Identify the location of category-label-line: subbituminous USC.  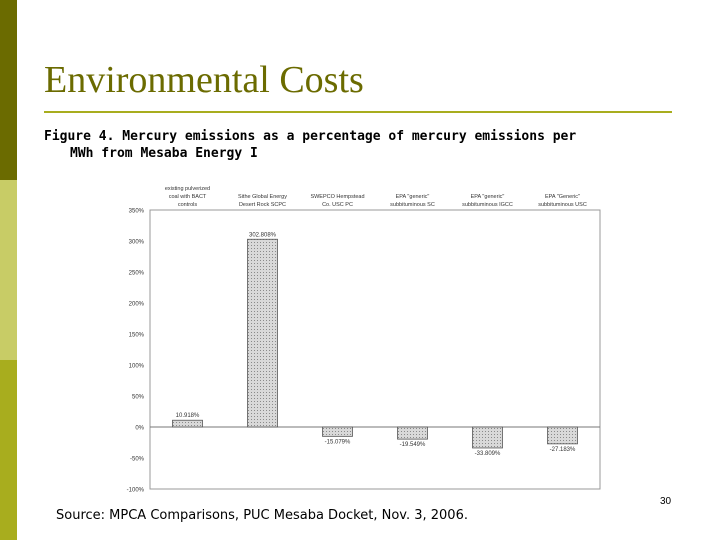
(562, 205).